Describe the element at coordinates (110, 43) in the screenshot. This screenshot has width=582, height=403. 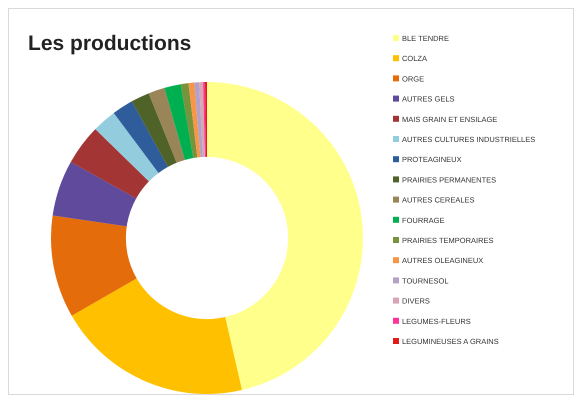
I see `chart-title: Les productions` at that location.